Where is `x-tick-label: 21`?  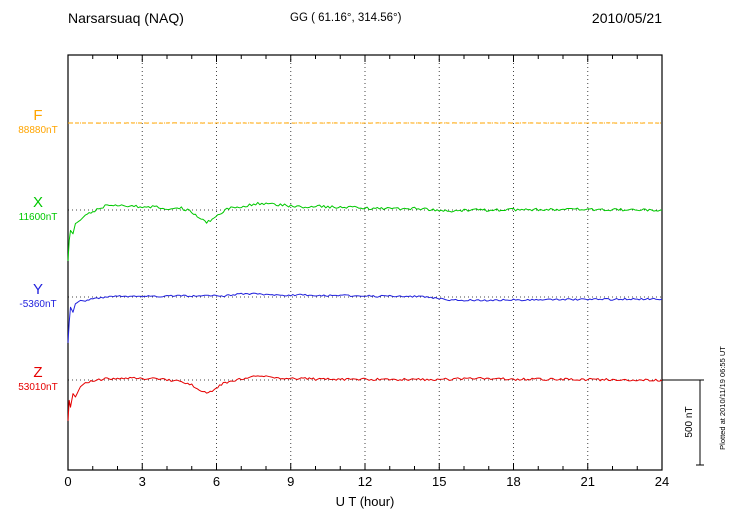
x-tick-label: 21 is located at coordinates (587, 481).